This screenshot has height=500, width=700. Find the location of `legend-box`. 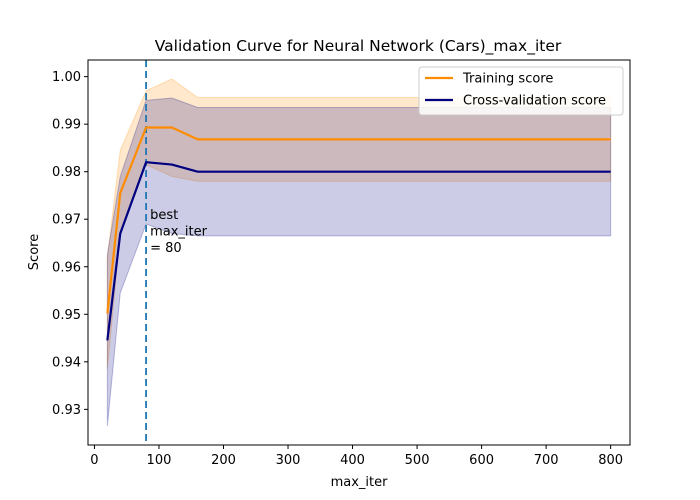

legend-box is located at coordinates (521, 91).